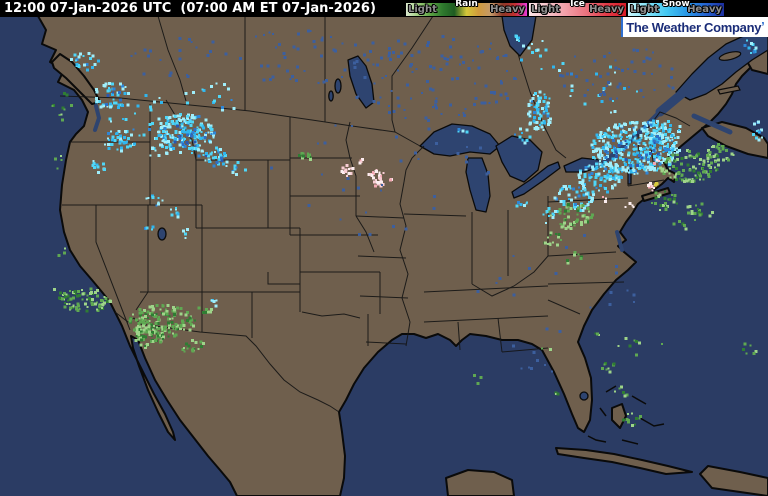 The width and height of the screenshot is (768, 496). I want to click on hispaniola, so click(733, 480).